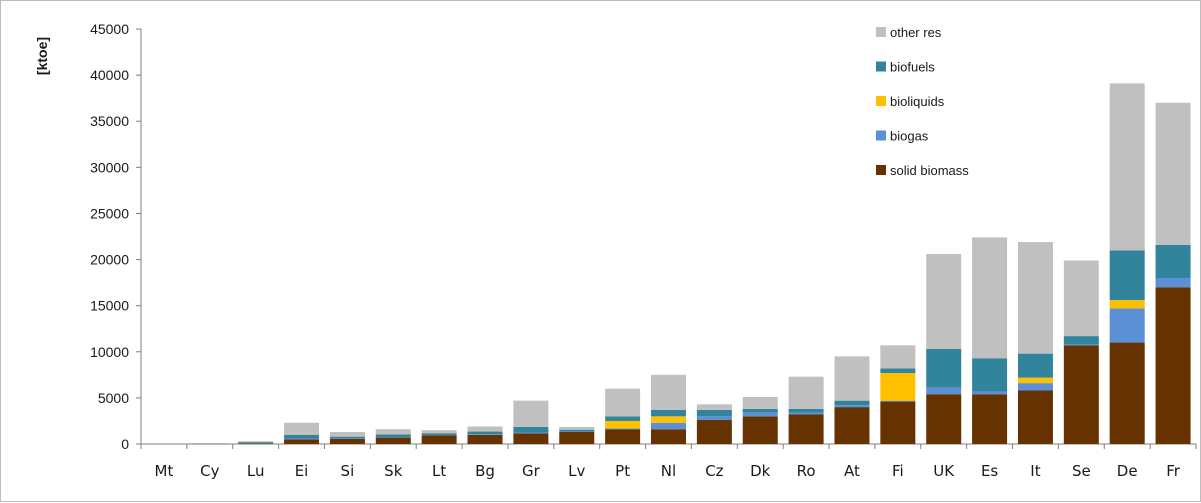 The width and height of the screenshot is (1201, 503). Describe the element at coordinates (576, 471) in the screenshot. I see `x-tick-label: Lv` at that location.